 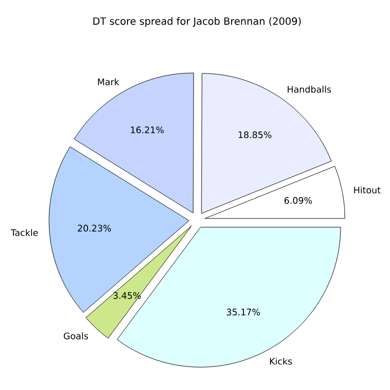 What do you see at coordinates (109, 82) in the screenshot?
I see `slice-label: Mark` at bounding box center [109, 82].